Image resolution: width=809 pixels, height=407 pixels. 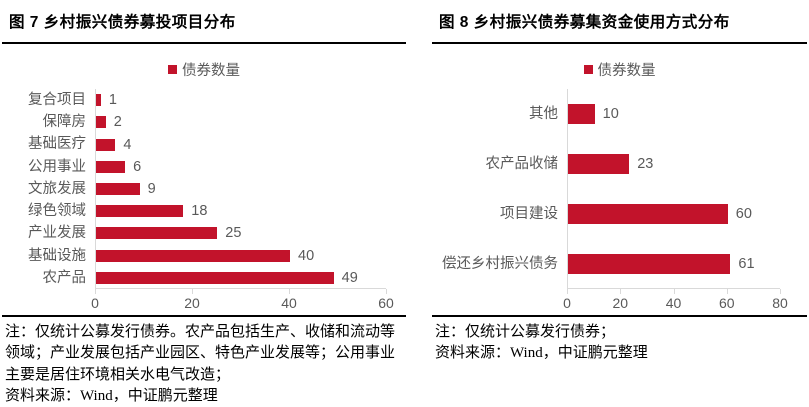 I want to click on category-labels: 复合项目保障房基础医疗公用事业文旅发展绿色领域产业发展基础设施农产品, so click(x=48, y=189).